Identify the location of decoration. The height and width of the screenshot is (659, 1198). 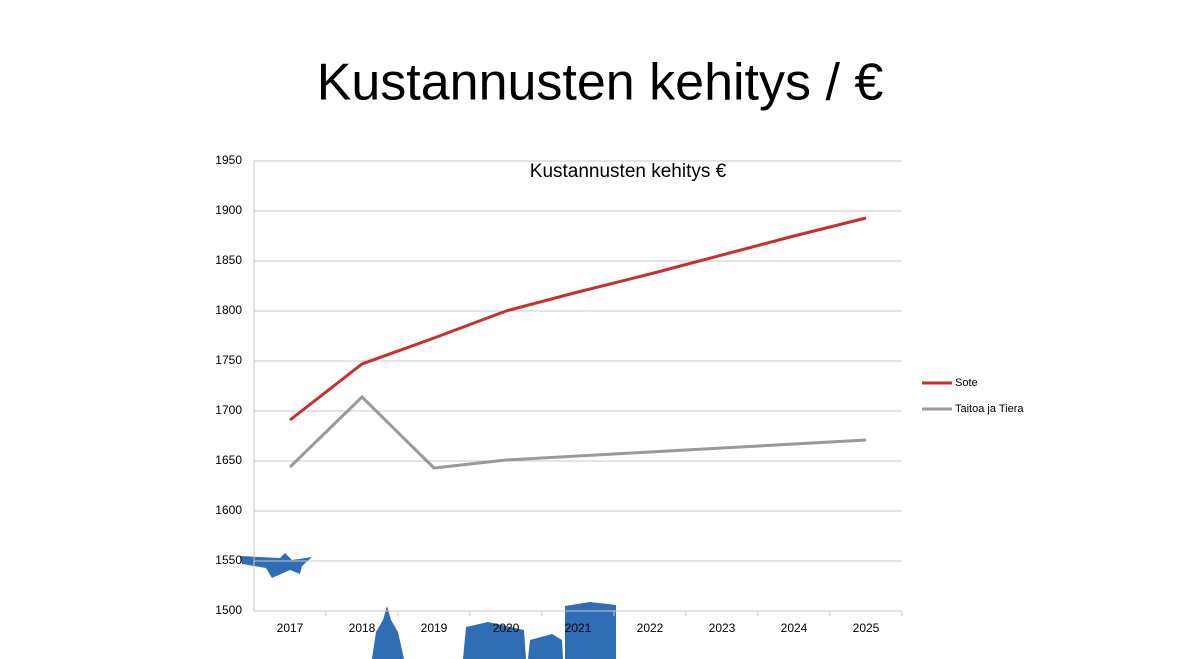
(428, 606).